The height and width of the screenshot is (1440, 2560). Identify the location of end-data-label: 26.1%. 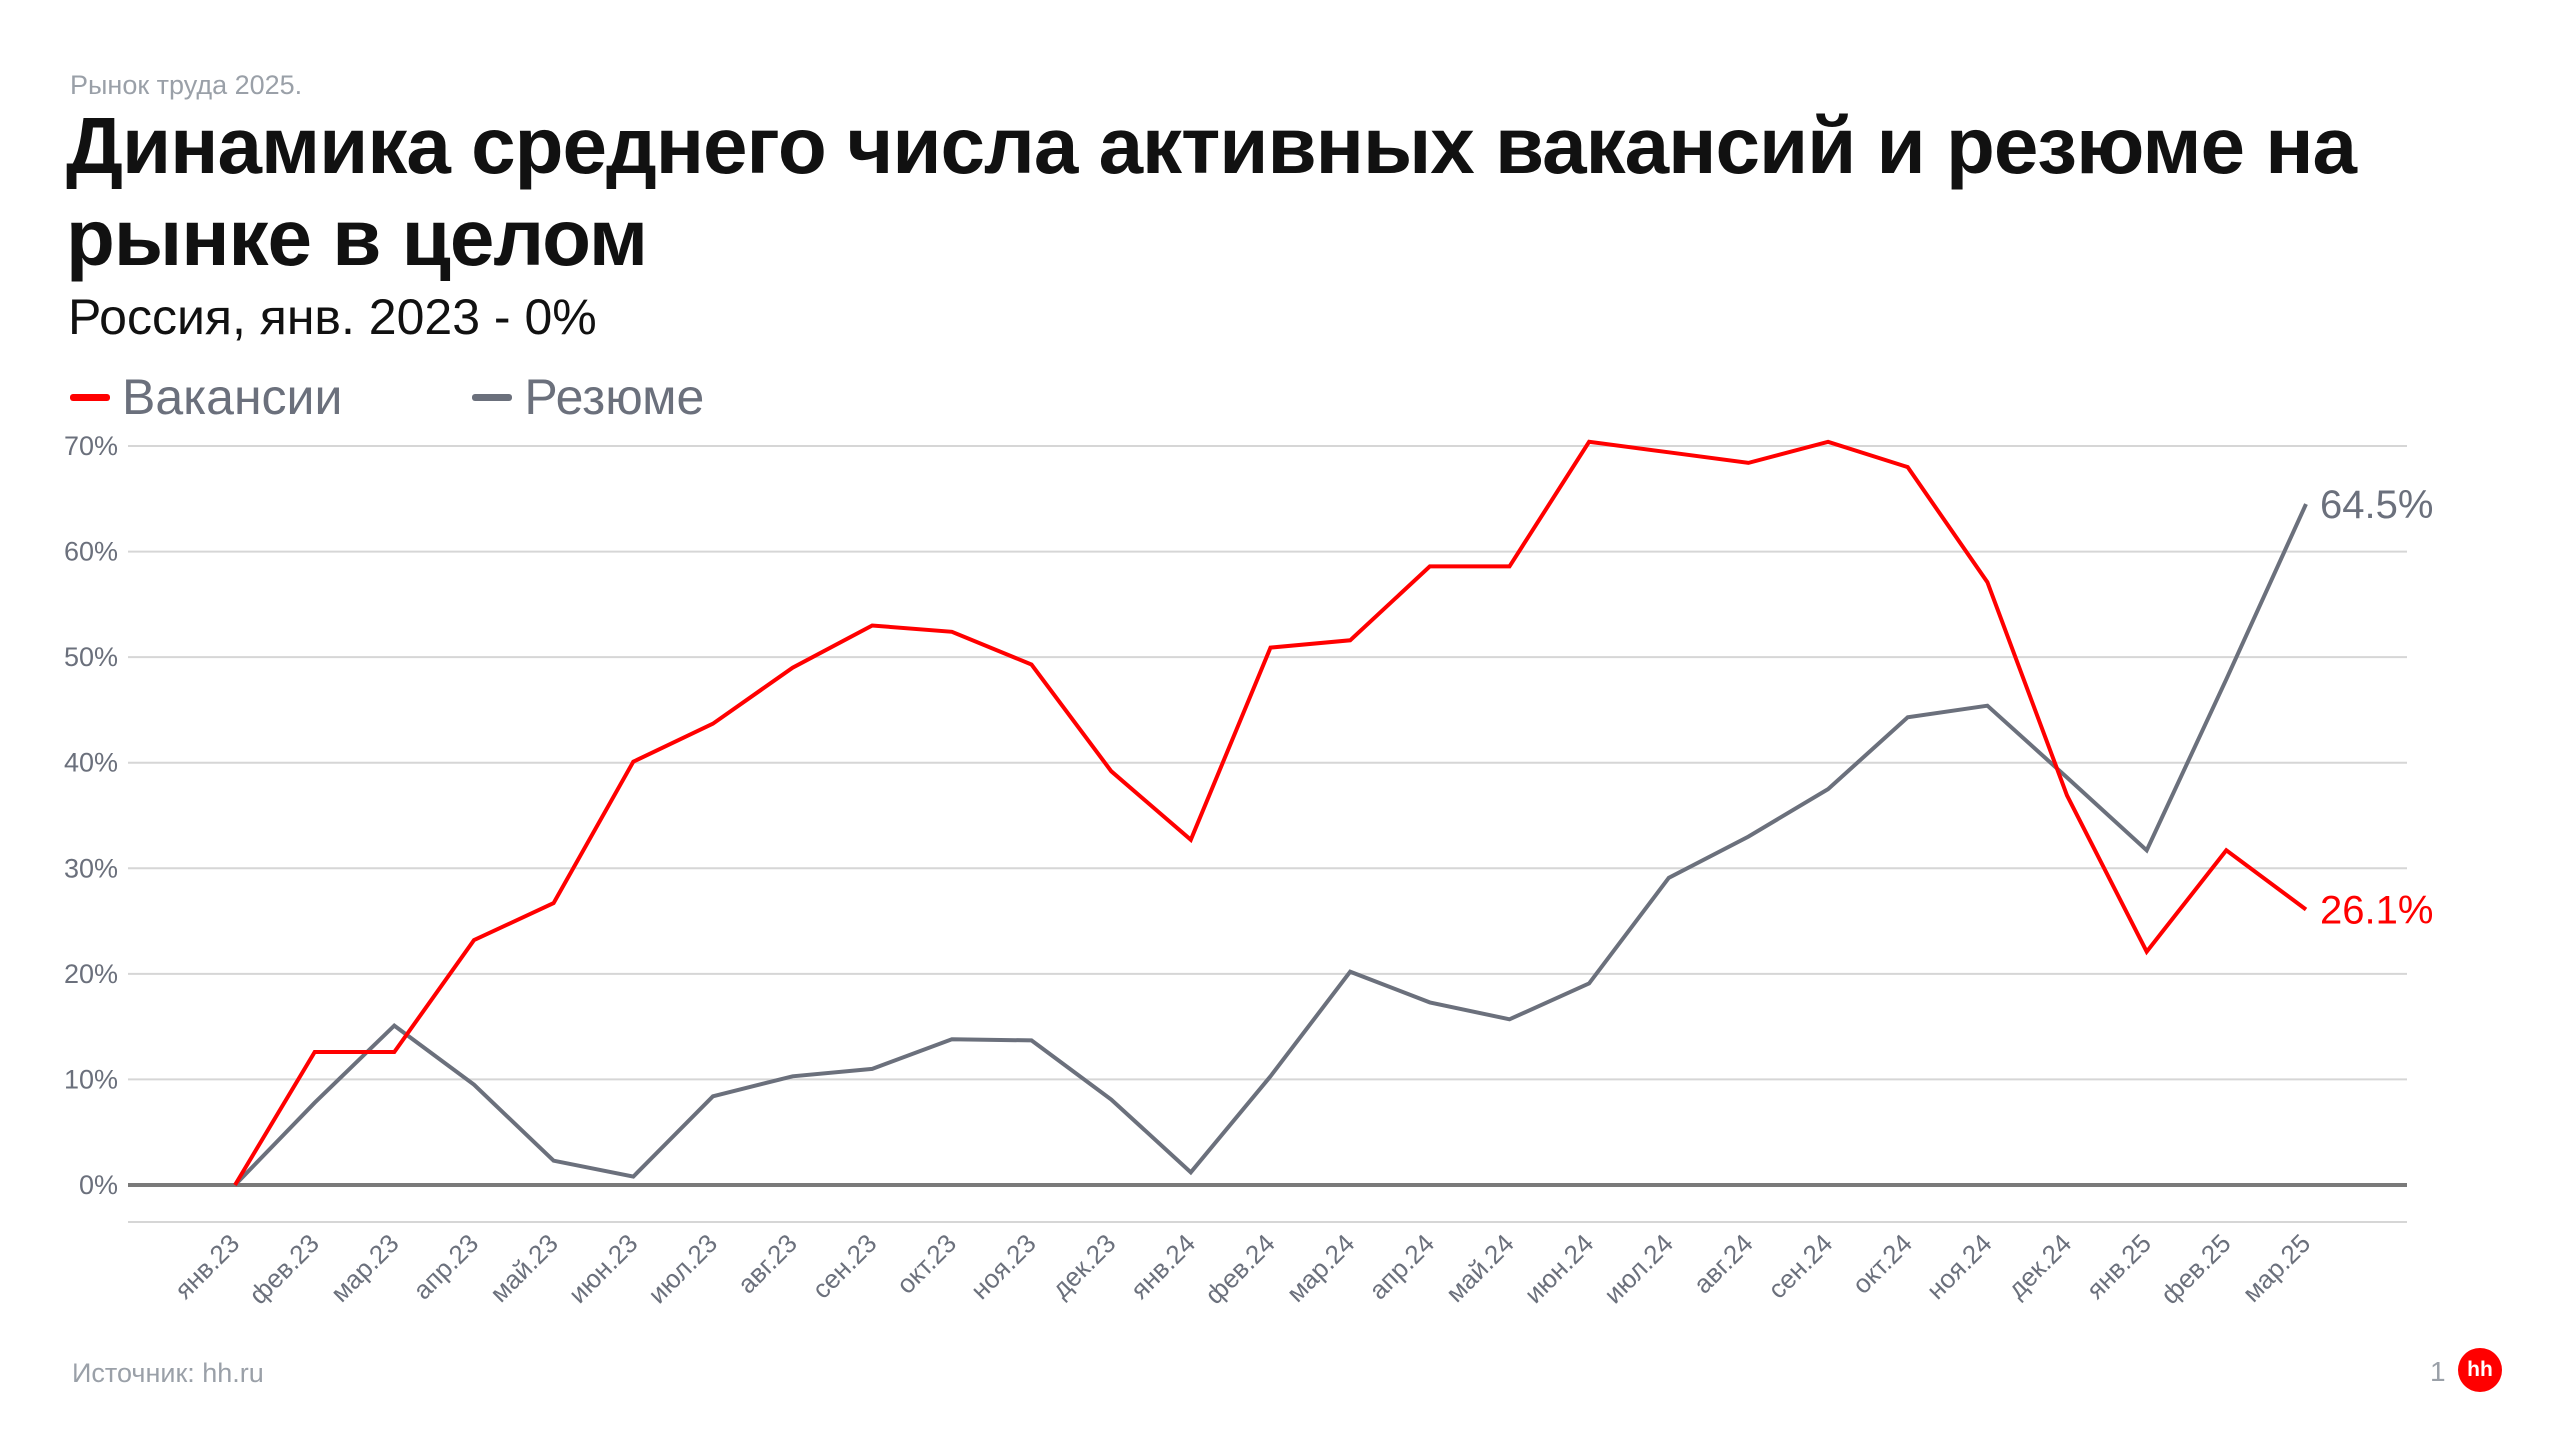
(2376, 910).